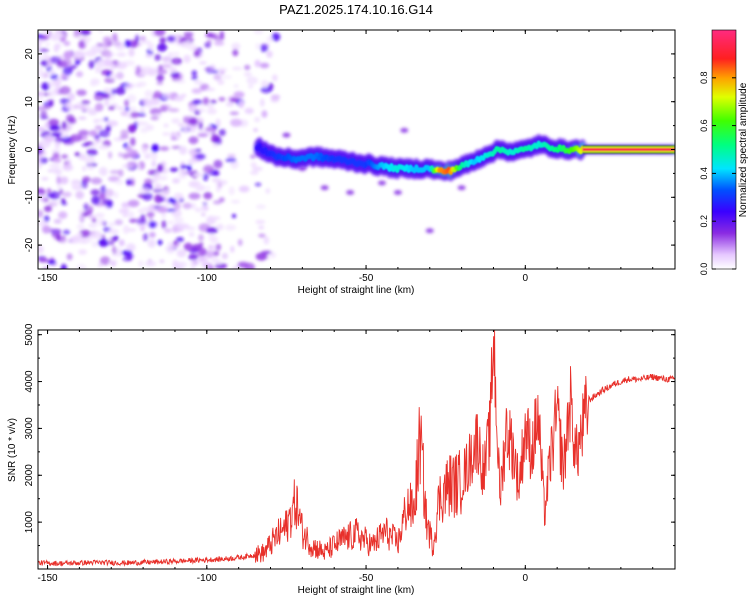 This screenshot has width=750, height=600. Describe the element at coordinates (207, 578) in the screenshot. I see `snr-x-tick-label: -100` at that location.